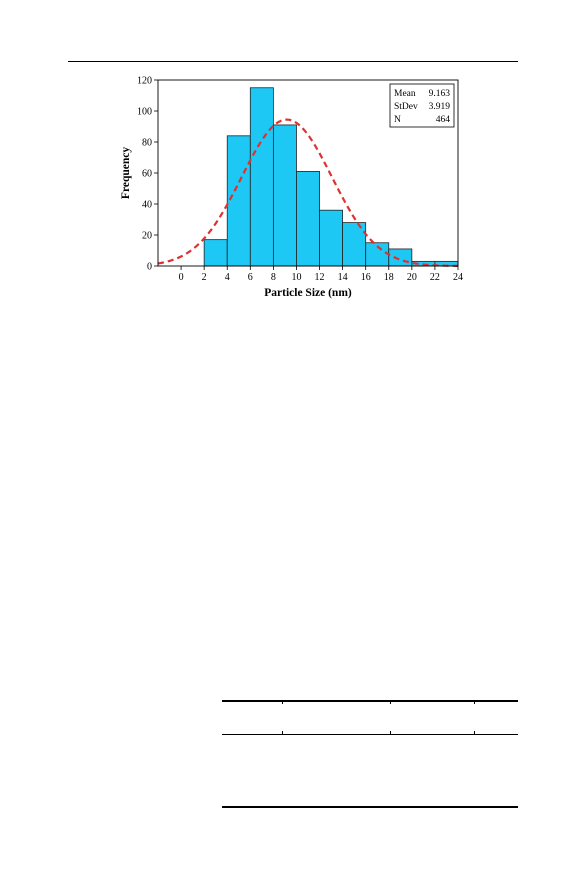 The image size is (585, 888). I want to click on y-tick-label: 120, so click(144, 81).